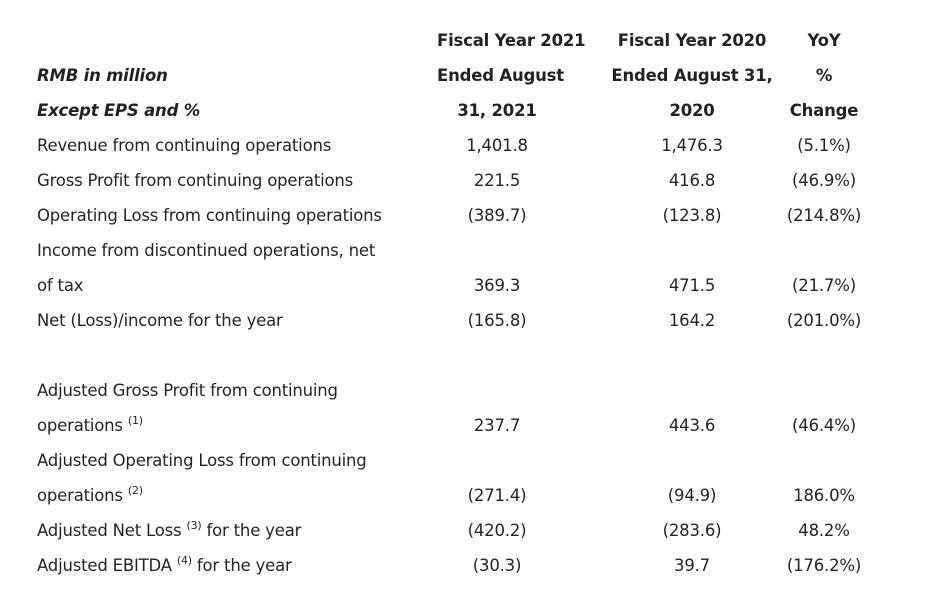 The width and height of the screenshot is (932, 612). What do you see at coordinates (497, 145) in the screenshot?
I see `cell-fy2021: 1,401.8` at bounding box center [497, 145].